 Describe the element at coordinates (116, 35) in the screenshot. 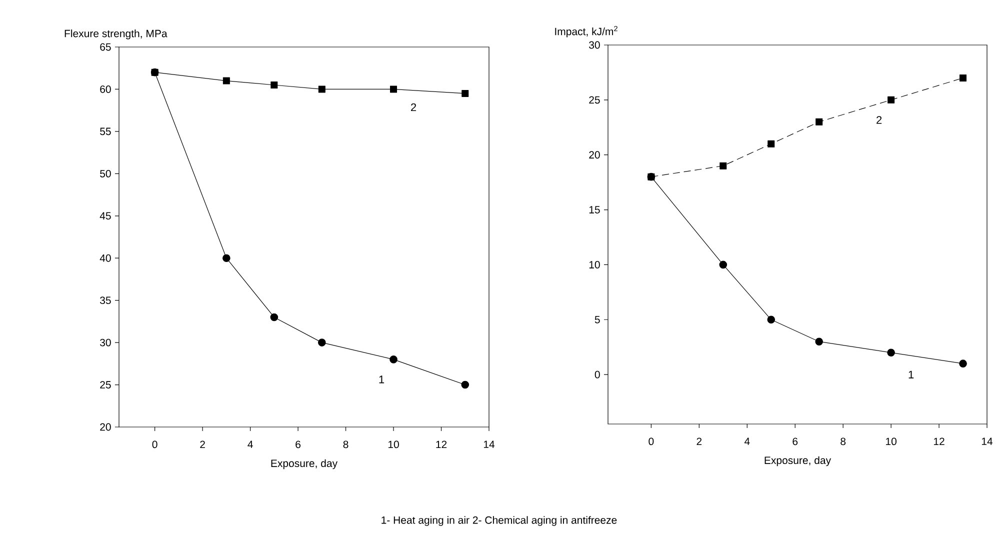

I see `y-axis-title: Flexure strength, MPa` at that location.